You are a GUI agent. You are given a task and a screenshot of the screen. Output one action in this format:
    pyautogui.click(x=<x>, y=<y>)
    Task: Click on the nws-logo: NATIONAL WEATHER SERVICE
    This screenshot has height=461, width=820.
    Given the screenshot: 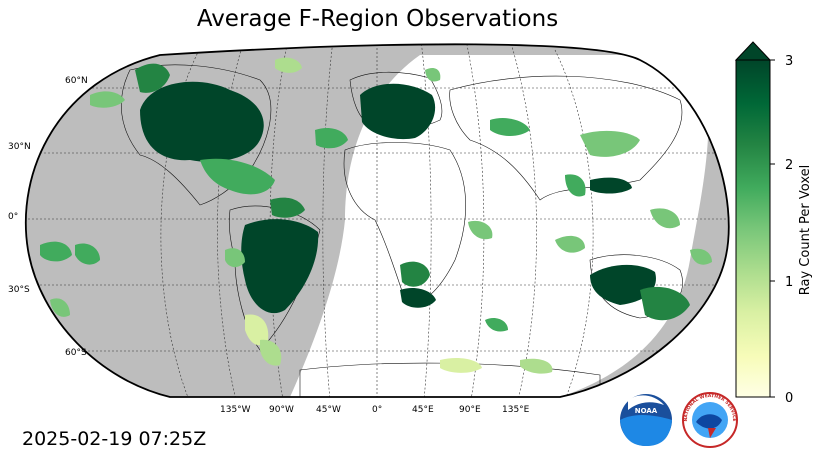 What is the action you would take?
    pyautogui.click(x=710, y=420)
    